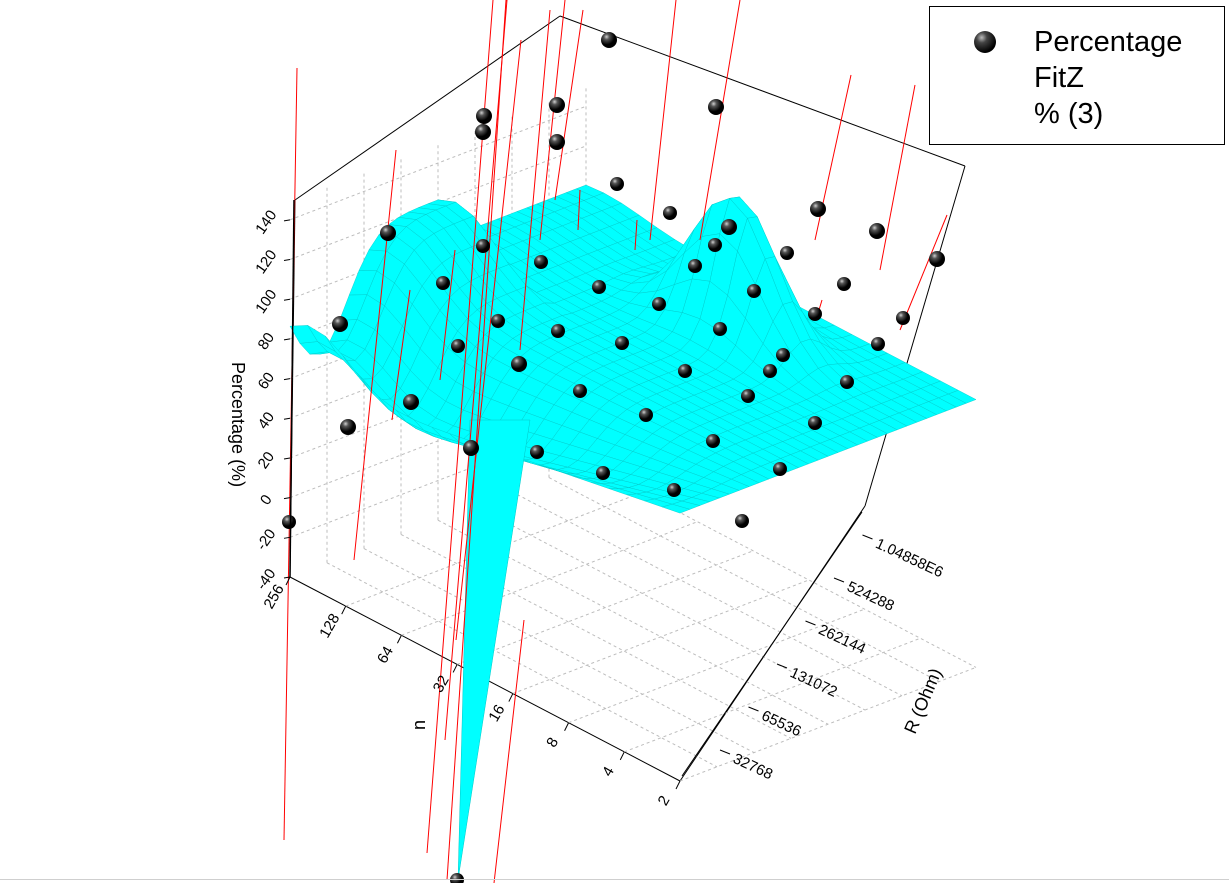  I want to click on n-axis-title: n, so click(419, 725).